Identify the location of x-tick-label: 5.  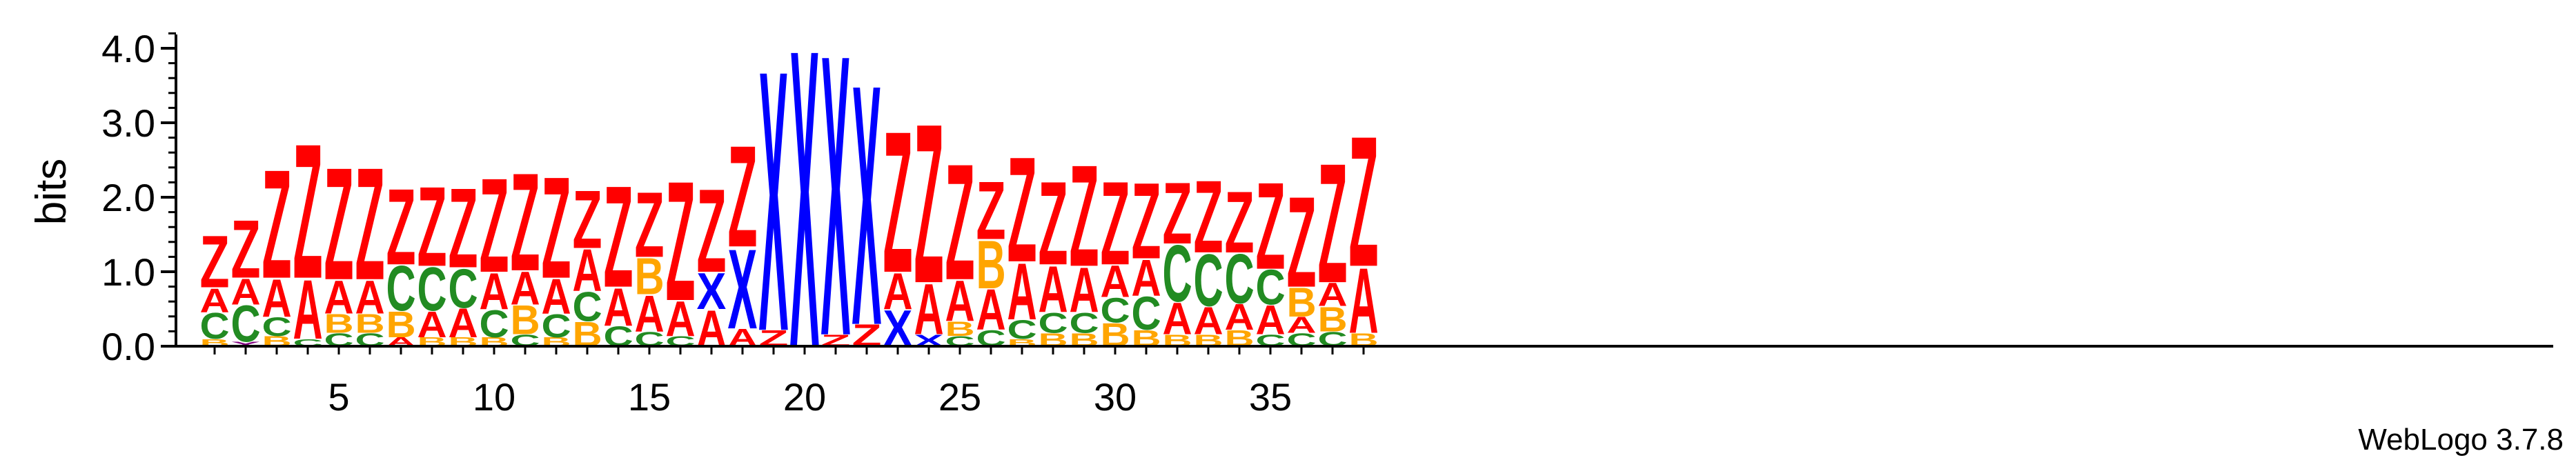
(338, 397).